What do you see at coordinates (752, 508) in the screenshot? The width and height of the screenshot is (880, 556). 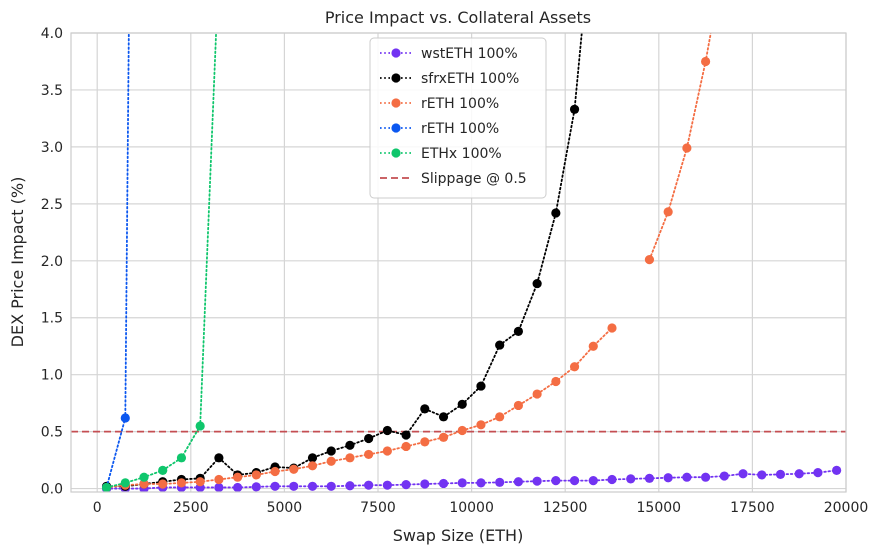 I see `x-tick-label: 17500` at bounding box center [752, 508].